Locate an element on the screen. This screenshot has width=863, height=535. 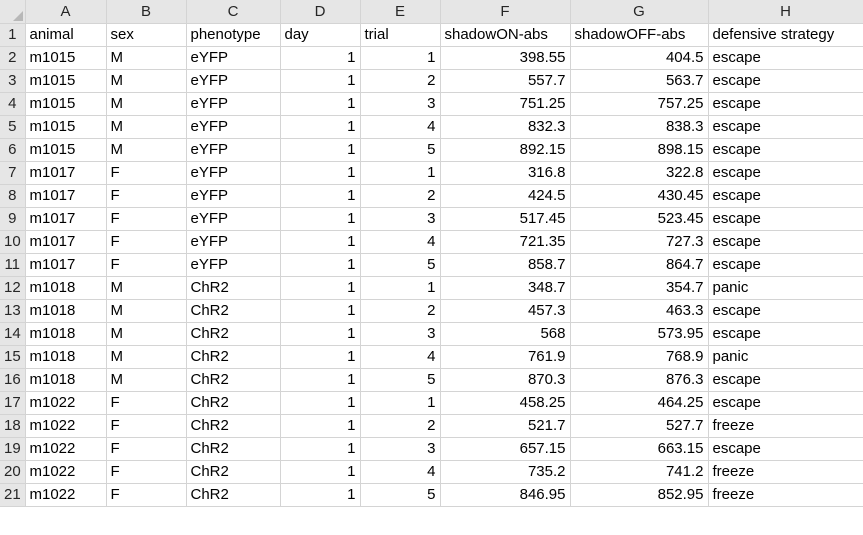
cell-d5: 1 is located at coordinates (320, 127).